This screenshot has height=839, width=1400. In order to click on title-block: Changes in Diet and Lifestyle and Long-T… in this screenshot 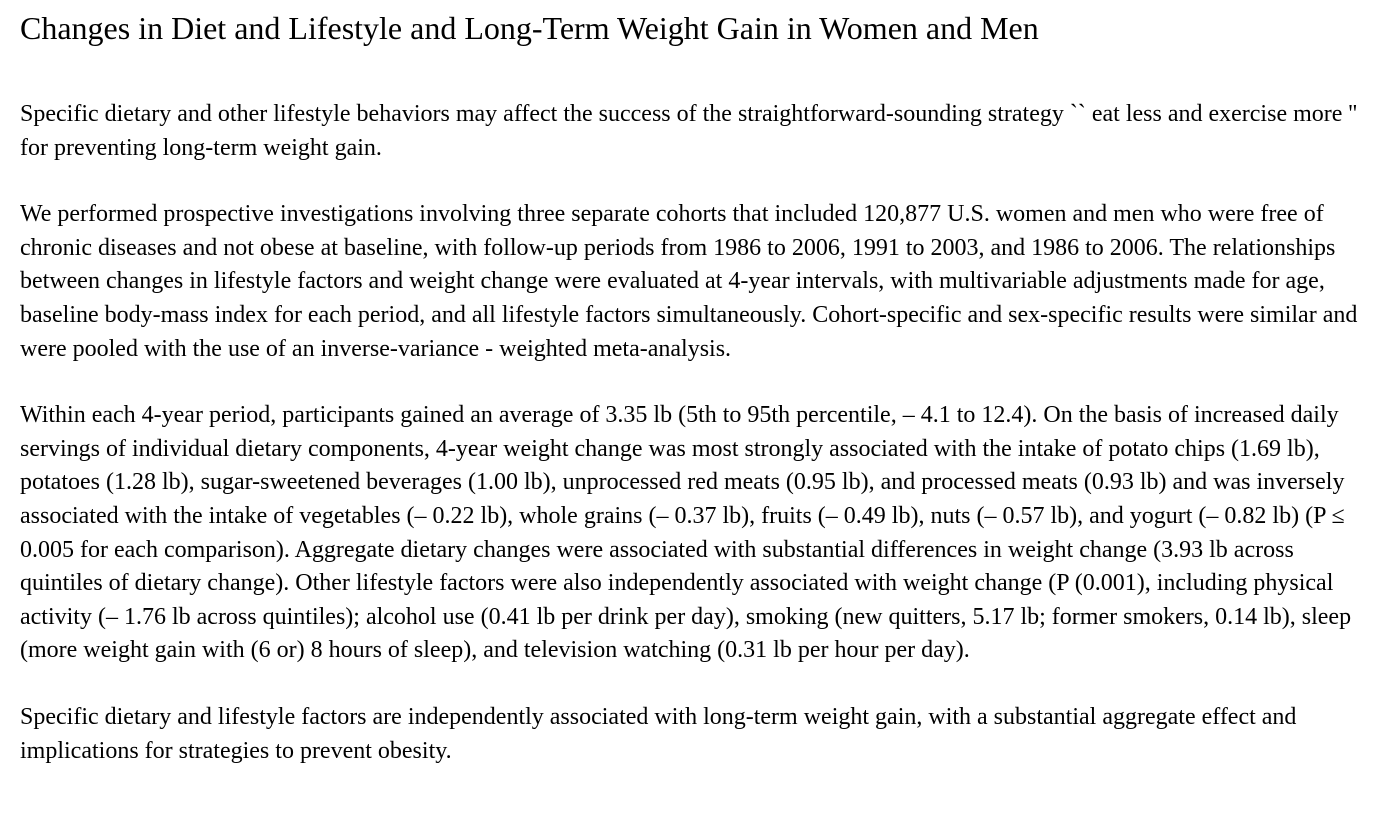, I will do `click(700, 53)`.